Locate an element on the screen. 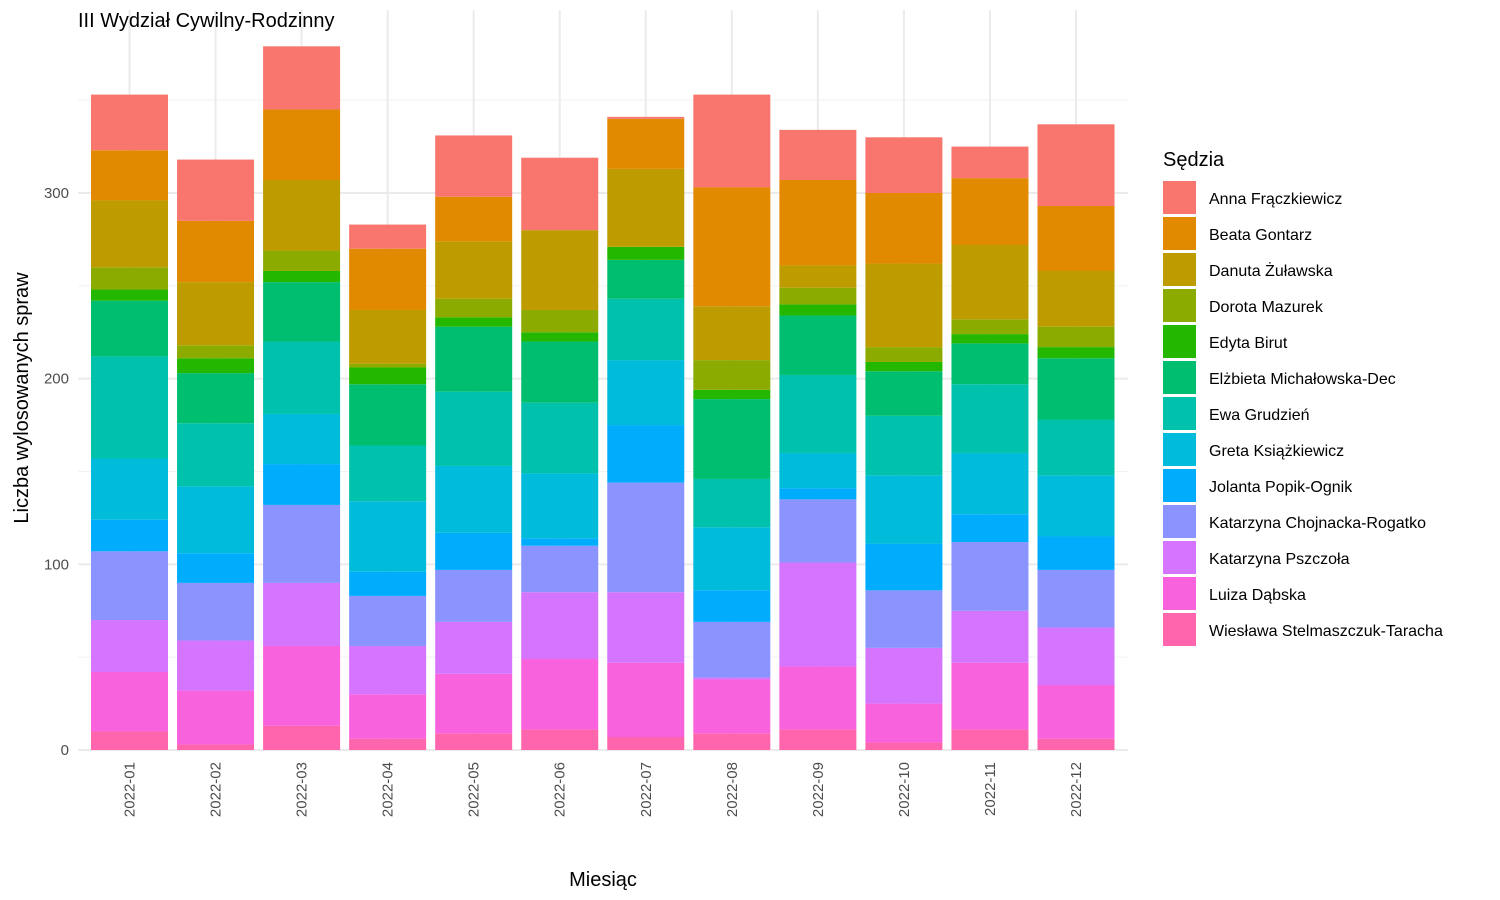 The image size is (1500, 900). legend-label: Beata Gontarz is located at coordinates (1260, 235).